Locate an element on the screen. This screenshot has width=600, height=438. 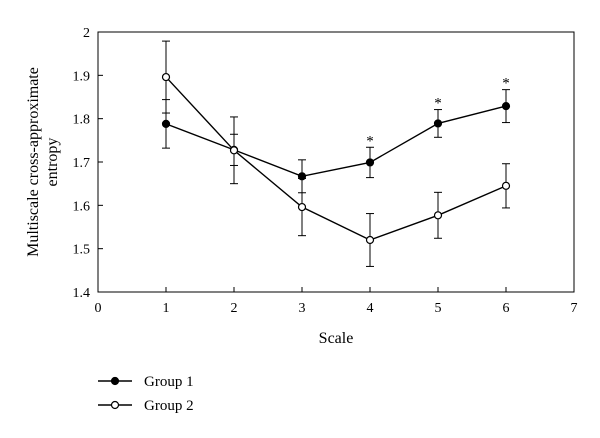
y-tick-label: 1.4 is located at coordinates (82, 293).